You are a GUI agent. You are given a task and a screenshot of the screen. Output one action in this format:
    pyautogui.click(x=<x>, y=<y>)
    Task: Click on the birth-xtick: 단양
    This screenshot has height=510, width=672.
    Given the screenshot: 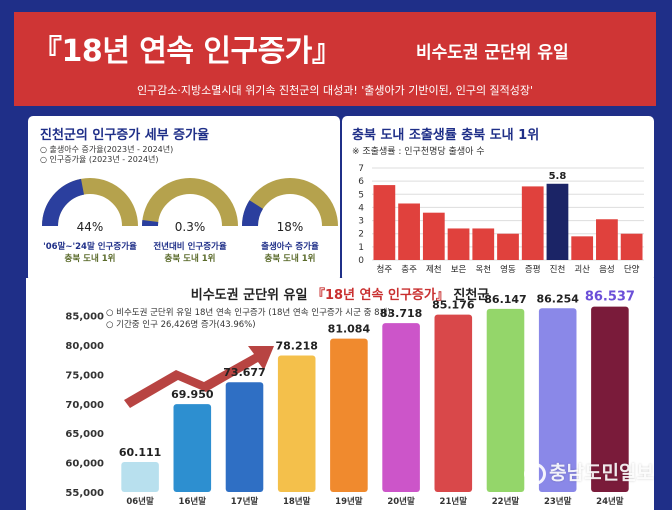 What is the action you would take?
    pyautogui.click(x=632, y=269)
    